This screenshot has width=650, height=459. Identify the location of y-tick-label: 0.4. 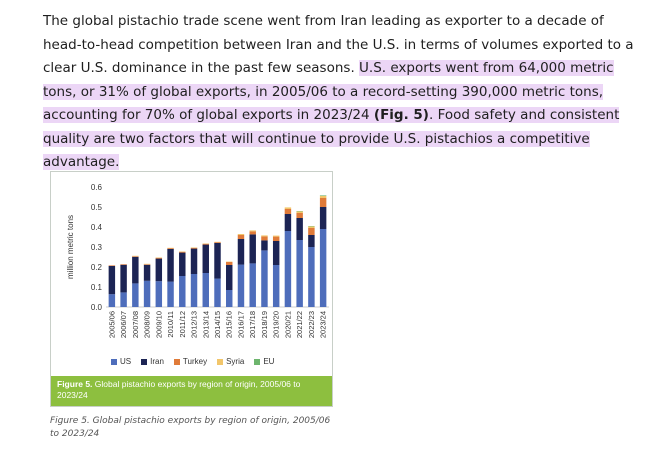
(97, 227).